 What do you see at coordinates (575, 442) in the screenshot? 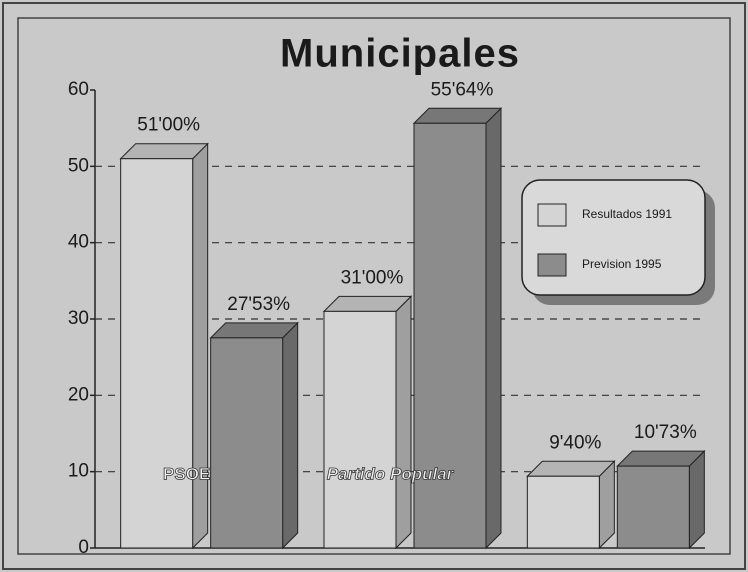
I see `value-label: 9'40%` at bounding box center [575, 442].